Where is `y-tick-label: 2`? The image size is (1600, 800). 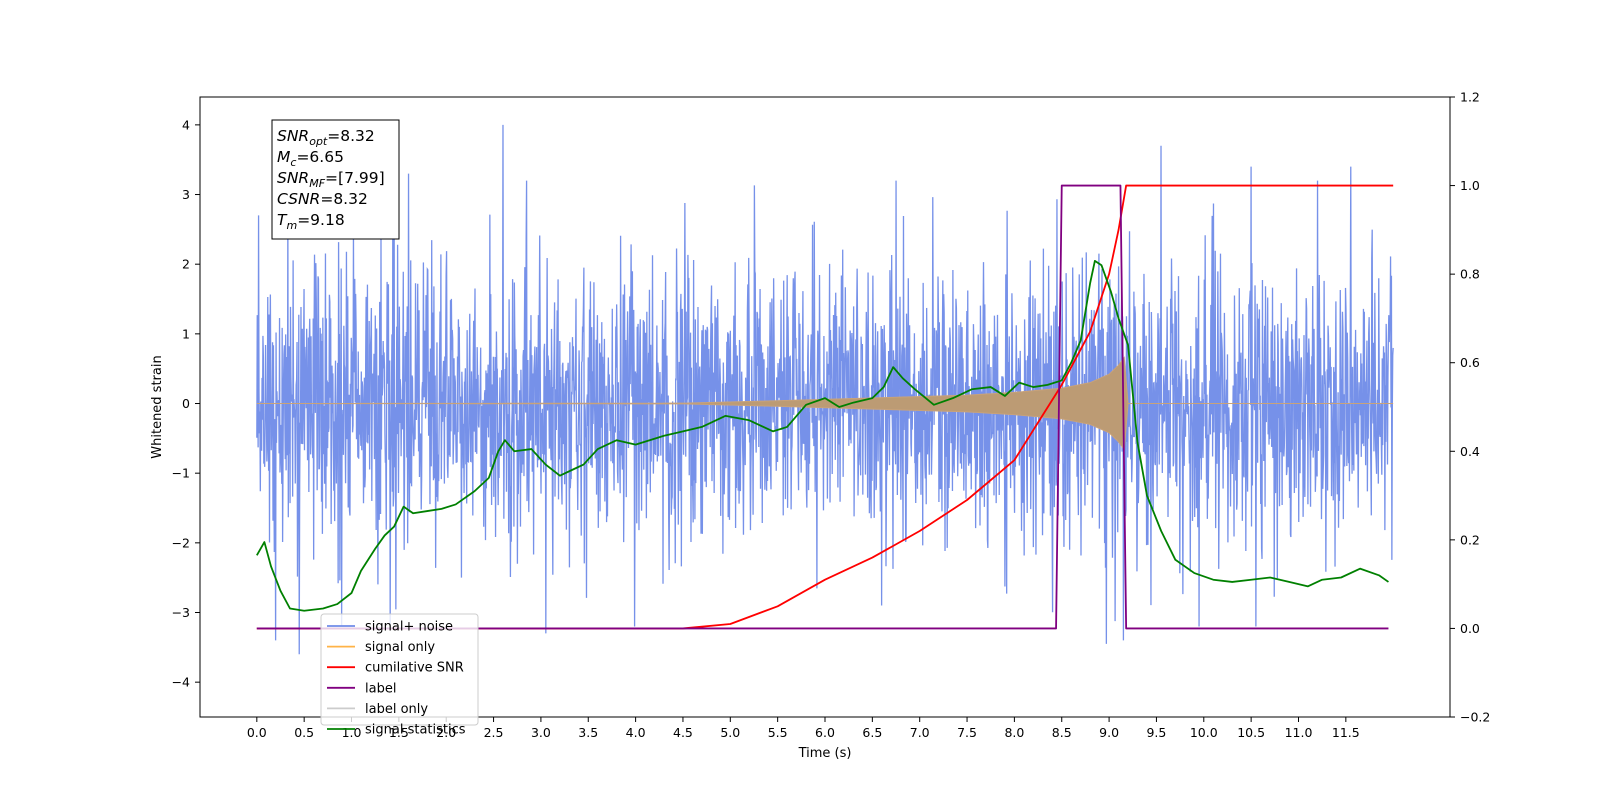 y-tick-label: 2 is located at coordinates (186, 264).